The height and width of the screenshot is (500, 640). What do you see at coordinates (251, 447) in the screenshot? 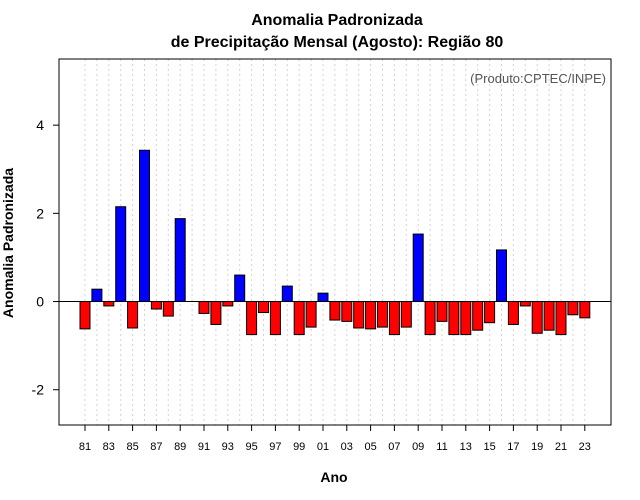
I see `x-tick-label: 95` at bounding box center [251, 447].